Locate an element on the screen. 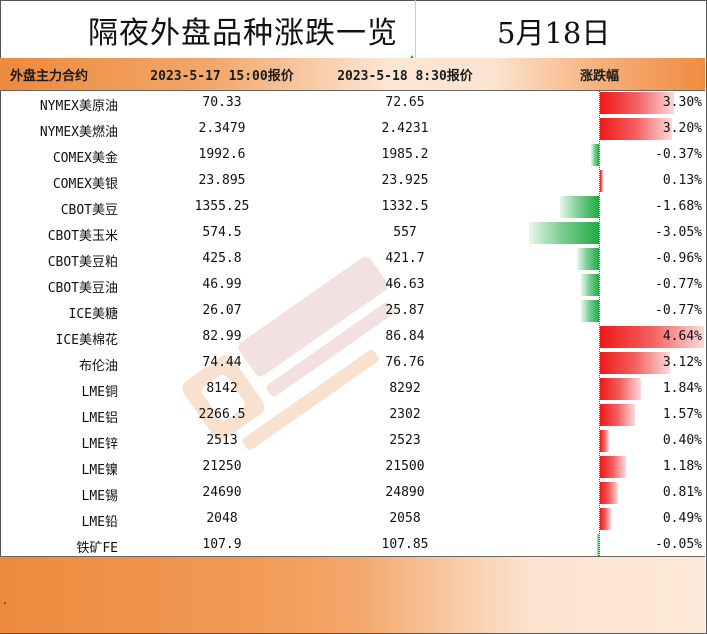 This screenshot has width=707, height=634. prev-quote: 70.33 is located at coordinates (222, 102).